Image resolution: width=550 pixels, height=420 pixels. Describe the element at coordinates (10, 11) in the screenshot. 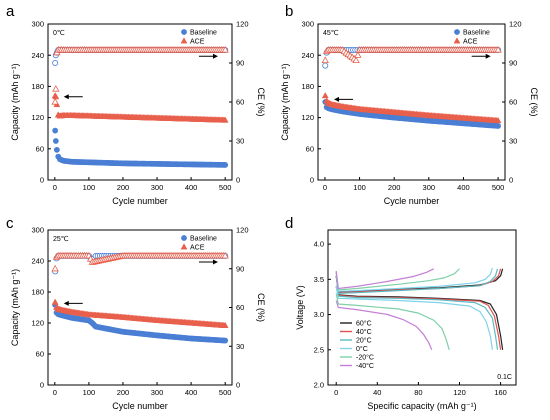

I see `panel-letter-a: a` at that location.